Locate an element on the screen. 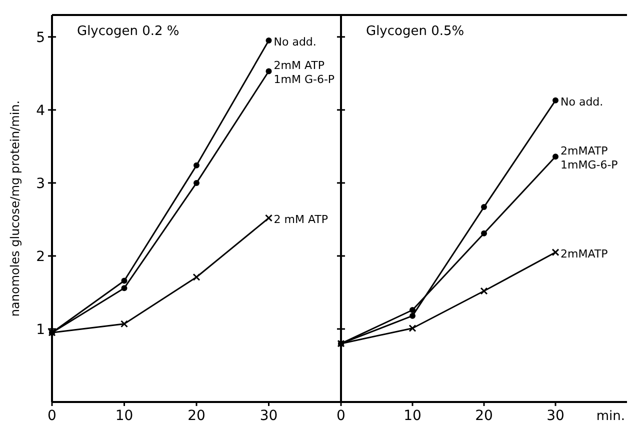  y-tick-label: 2 is located at coordinates (40, 256).